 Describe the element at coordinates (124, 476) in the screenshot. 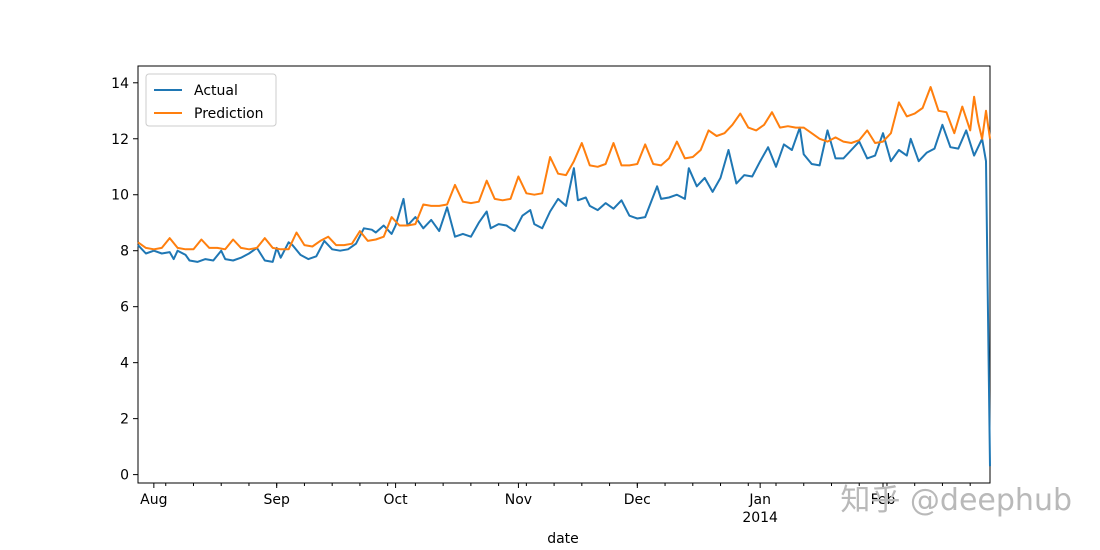

I see `y-tick-label: 0` at that location.